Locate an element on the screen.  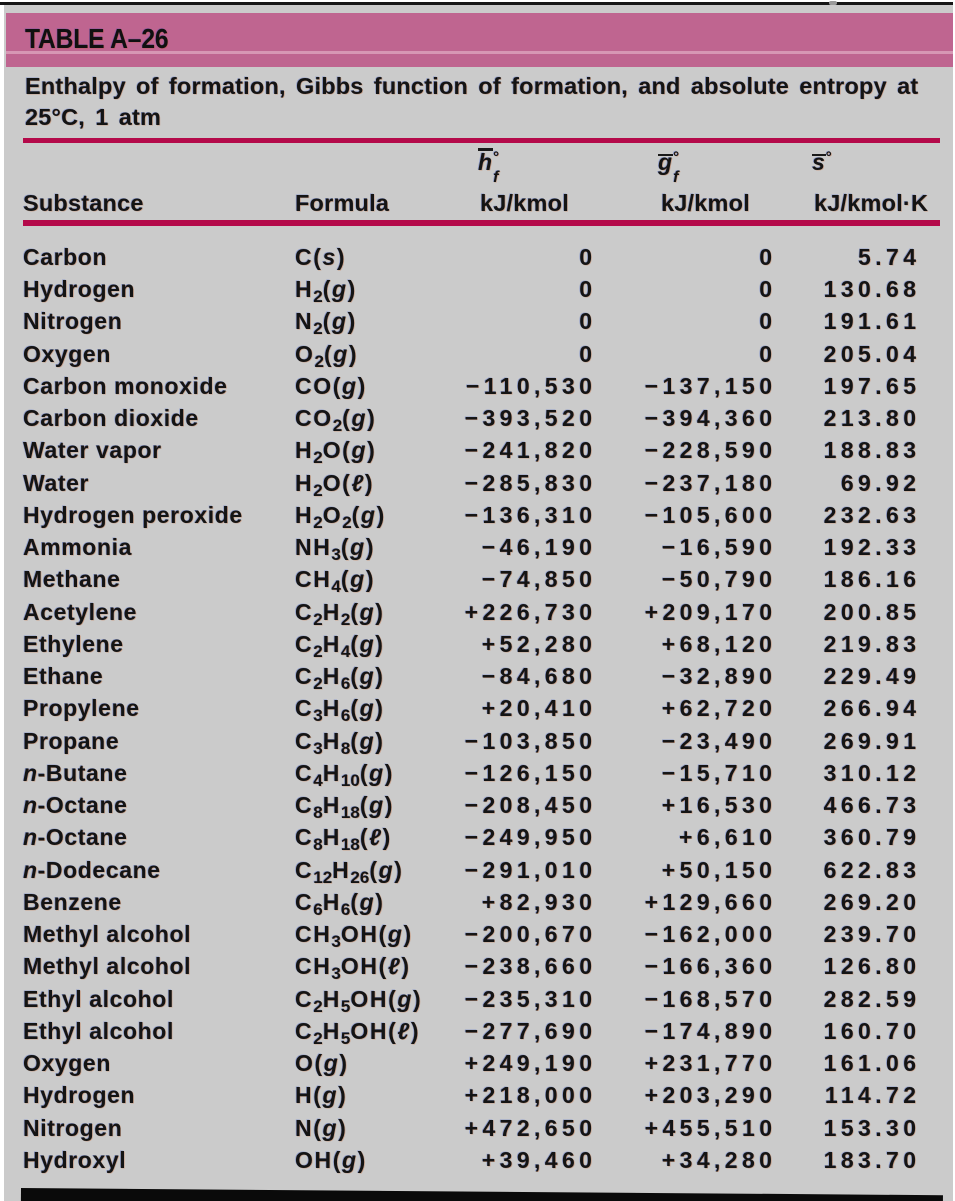
cell-hf: −103,850 is located at coordinates (530, 740).